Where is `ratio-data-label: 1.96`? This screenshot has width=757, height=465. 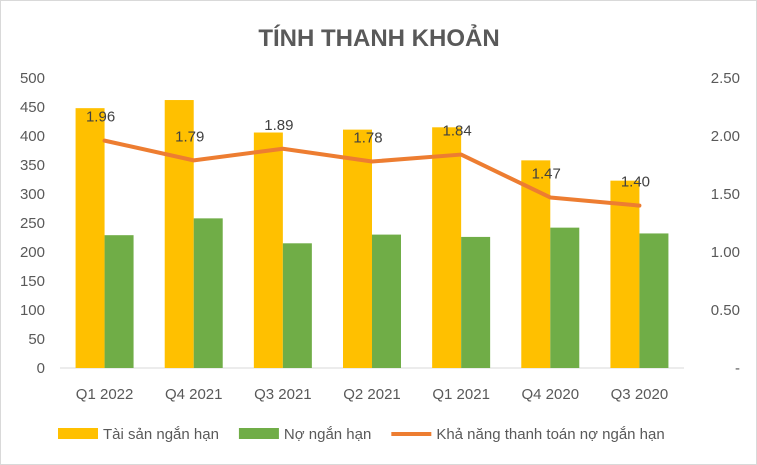
ratio-data-label: 1.96 is located at coordinates (100, 117).